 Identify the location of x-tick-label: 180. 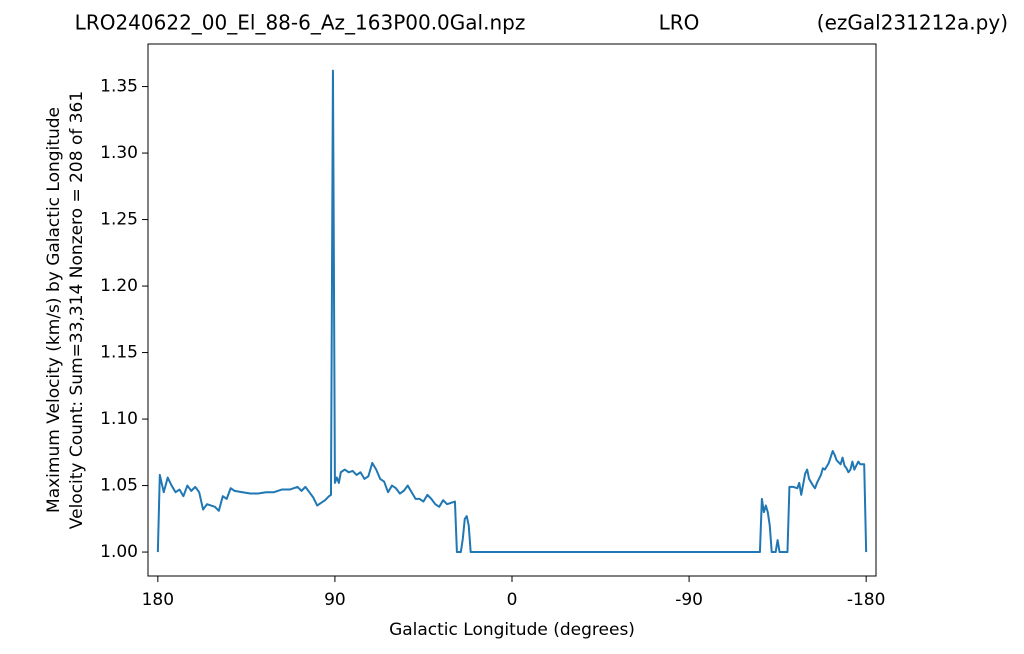
(158, 600).